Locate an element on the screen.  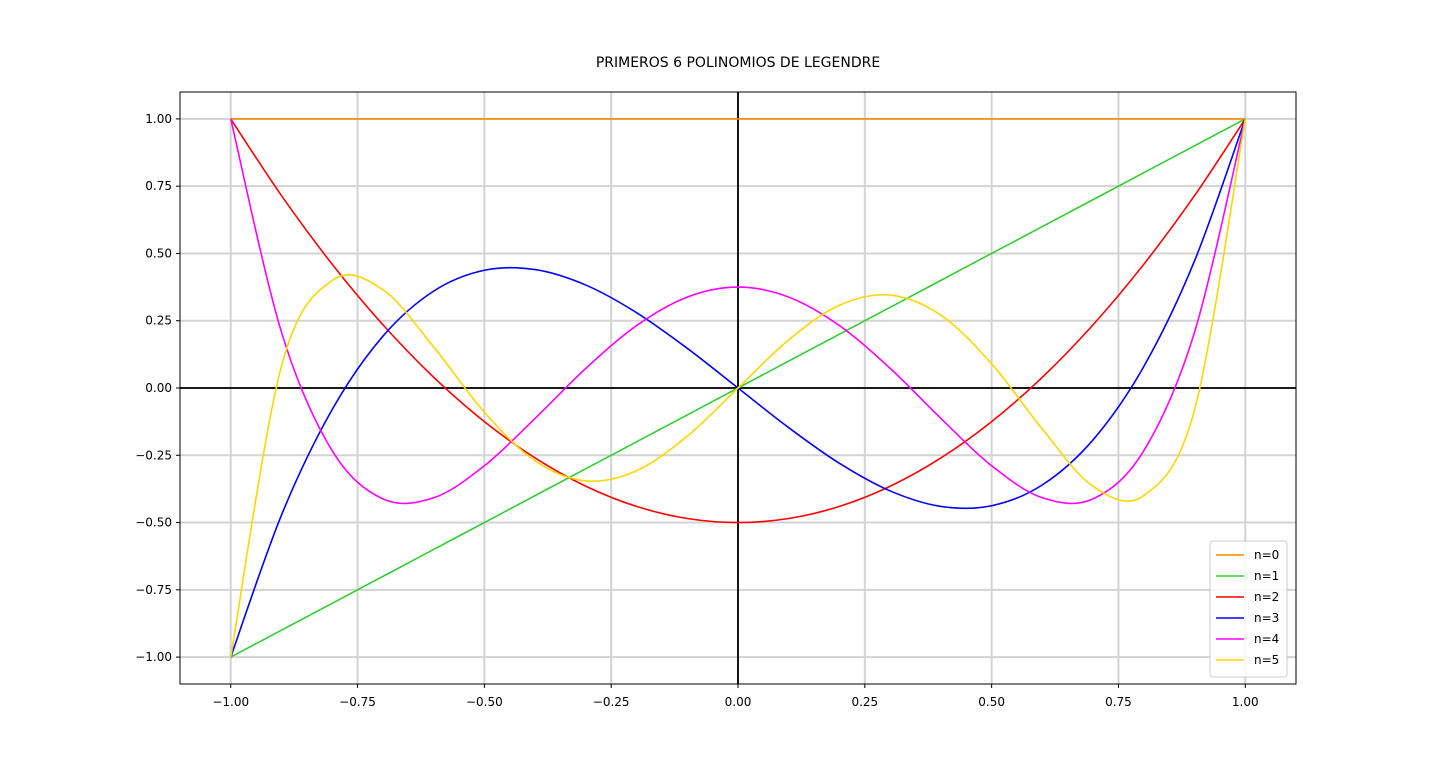
y-tick-label: −0.75 is located at coordinates (153, 590).